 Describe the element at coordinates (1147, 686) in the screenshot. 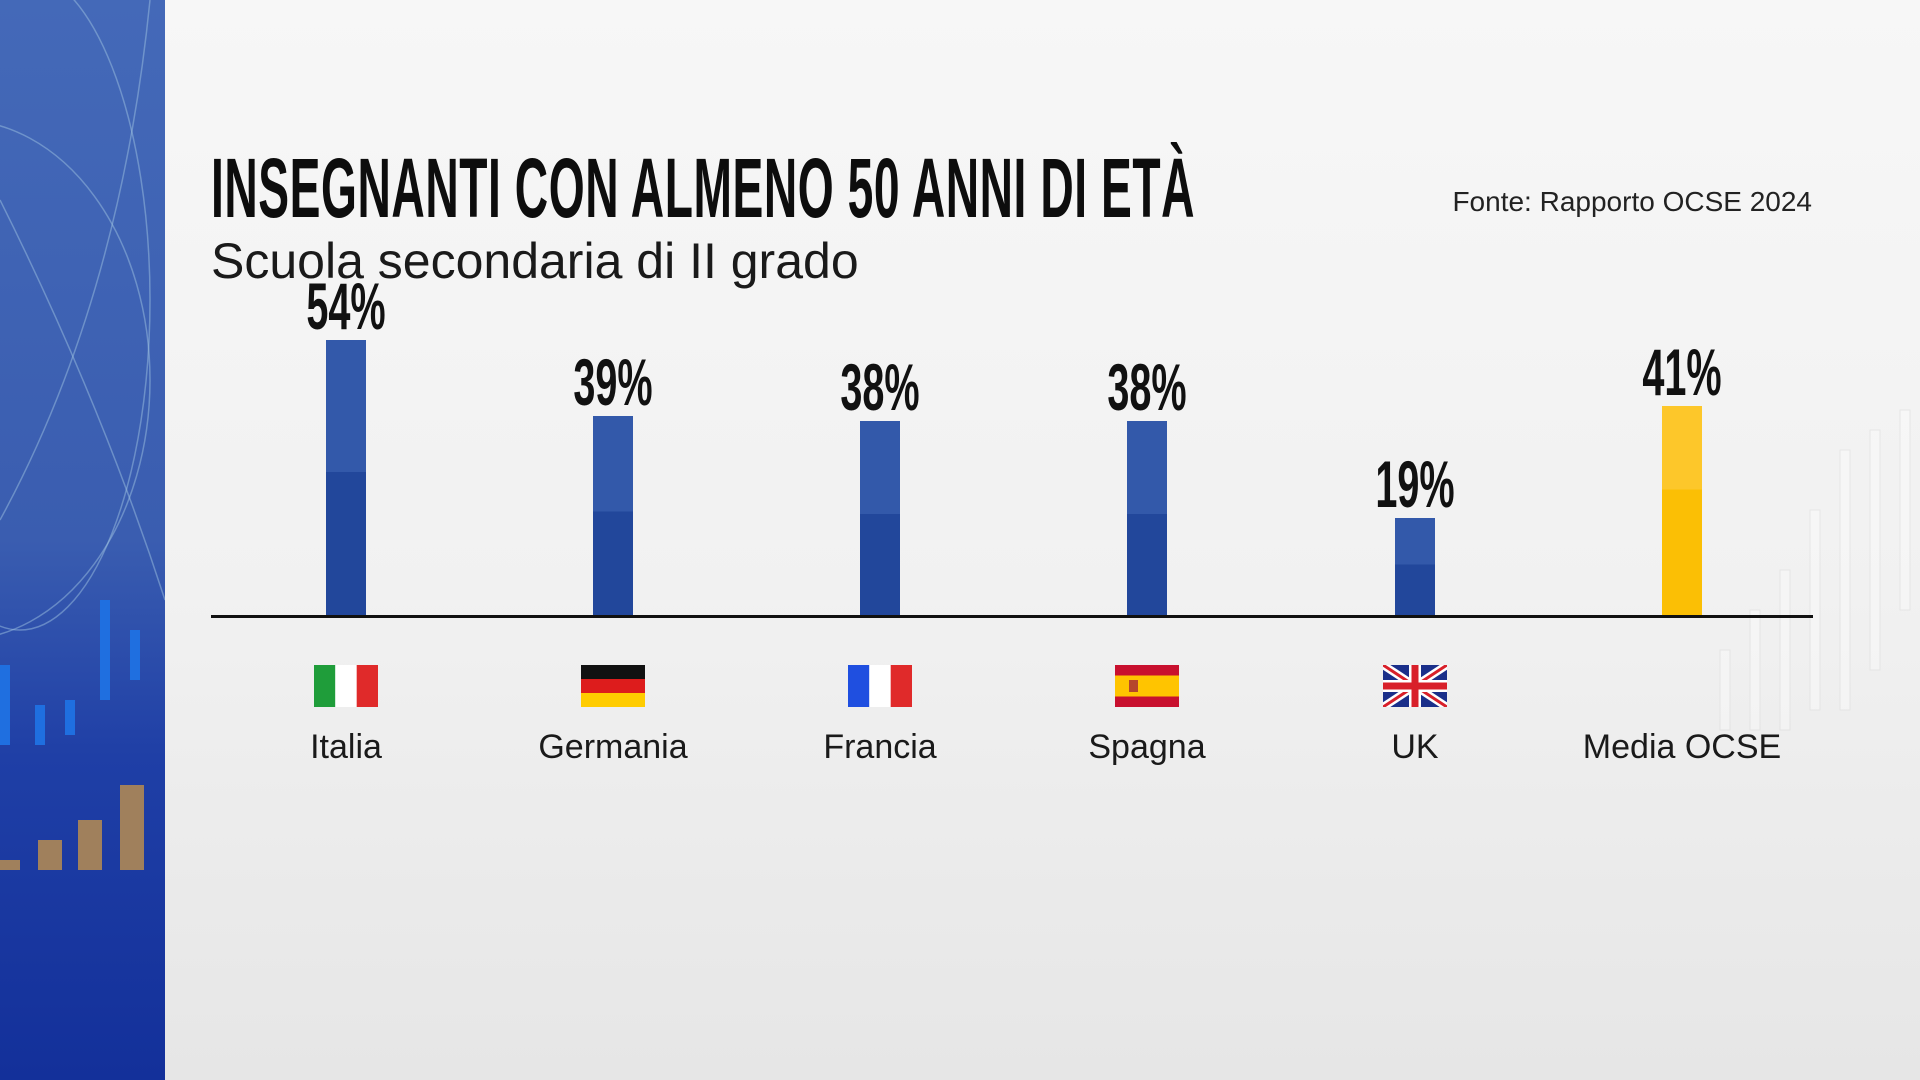

I see `spain-flag-icon` at that location.